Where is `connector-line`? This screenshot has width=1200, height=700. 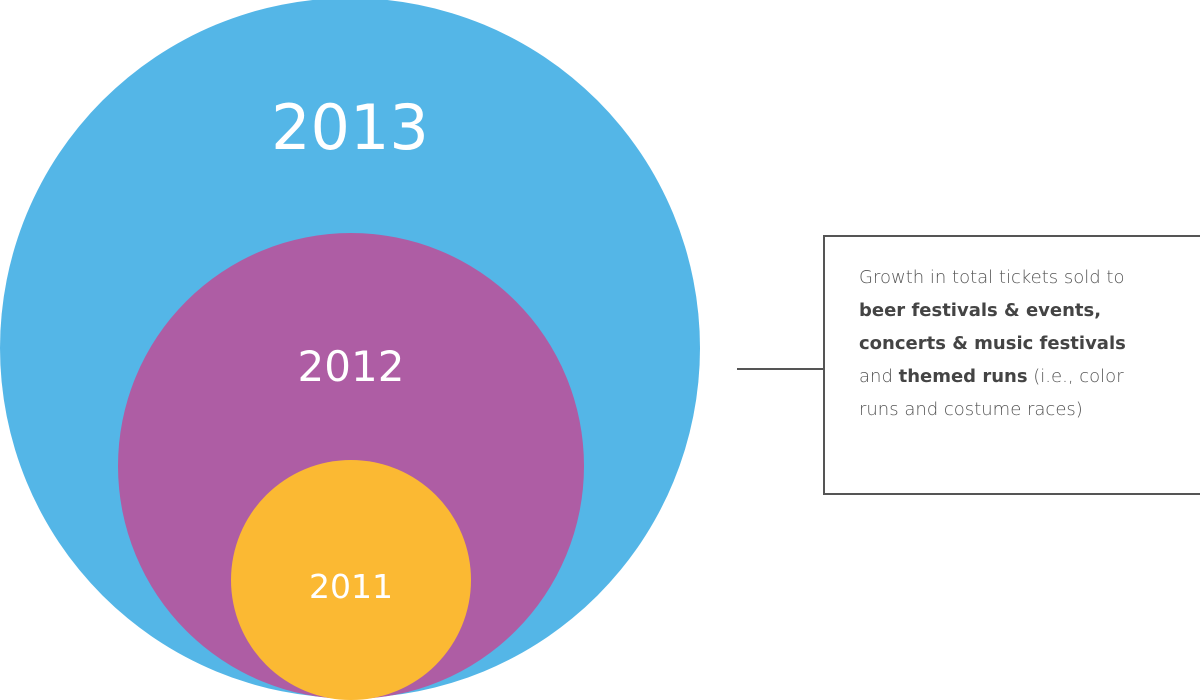
connector-line is located at coordinates (780, 369).